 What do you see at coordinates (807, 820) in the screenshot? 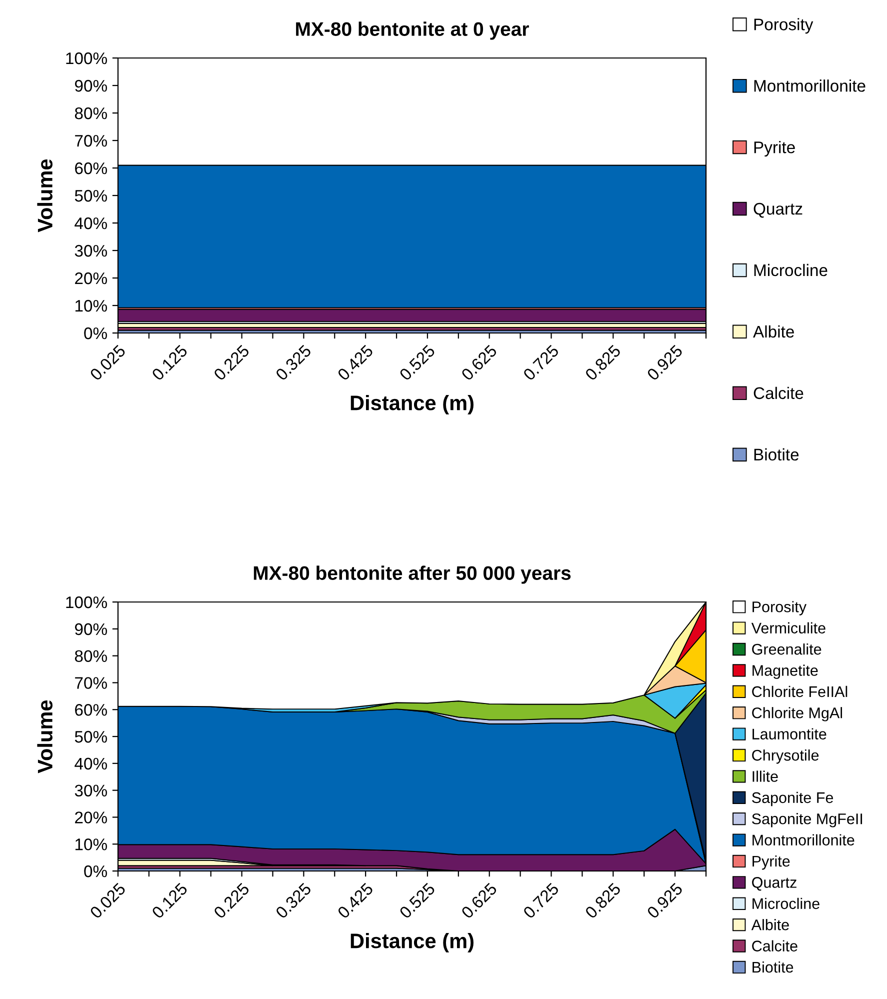
I see `legend-label: Saponite MgFeII` at bounding box center [807, 820].